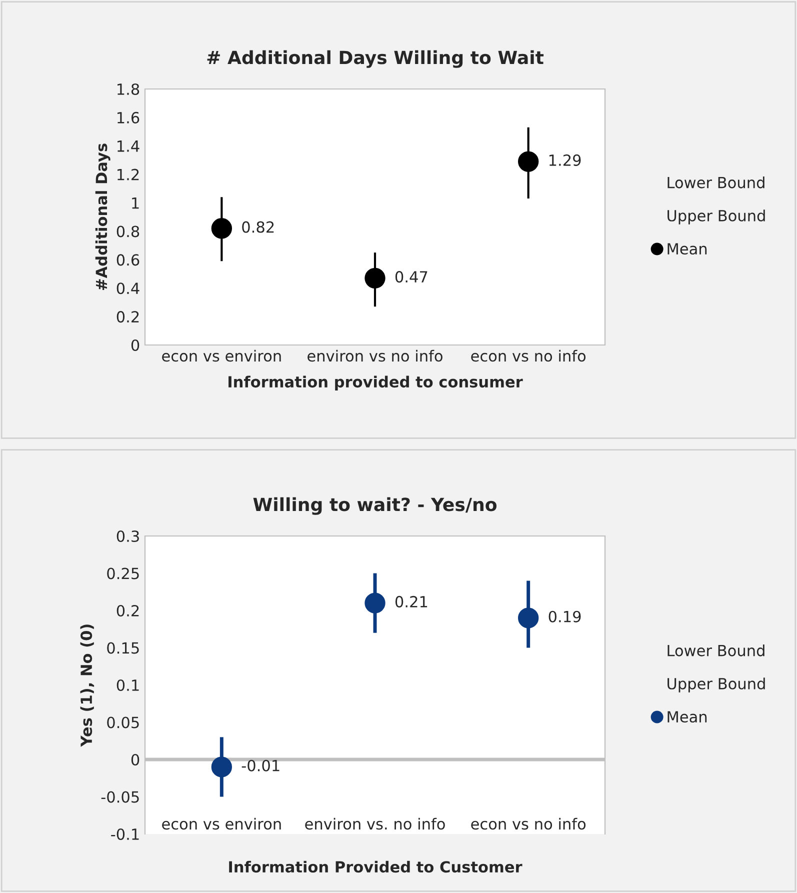 The width and height of the screenshot is (797, 893). I want to click on y-tick-label: 1.6, so click(129, 118).